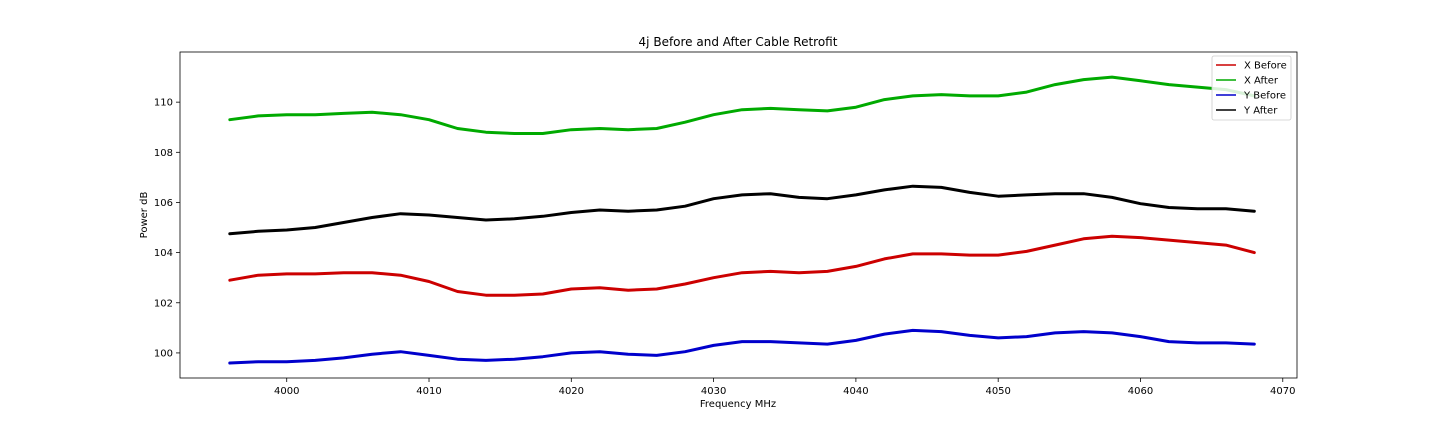 The width and height of the screenshot is (1440, 436). I want to click on y-axis: 100 102 104 106 108 110, so click(167, 228).